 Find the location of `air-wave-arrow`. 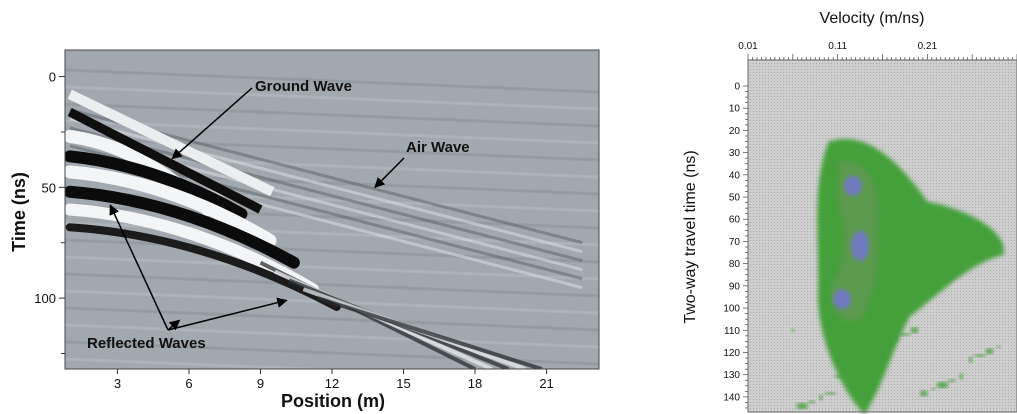

air-wave-arrow is located at coordinates (389, 173).